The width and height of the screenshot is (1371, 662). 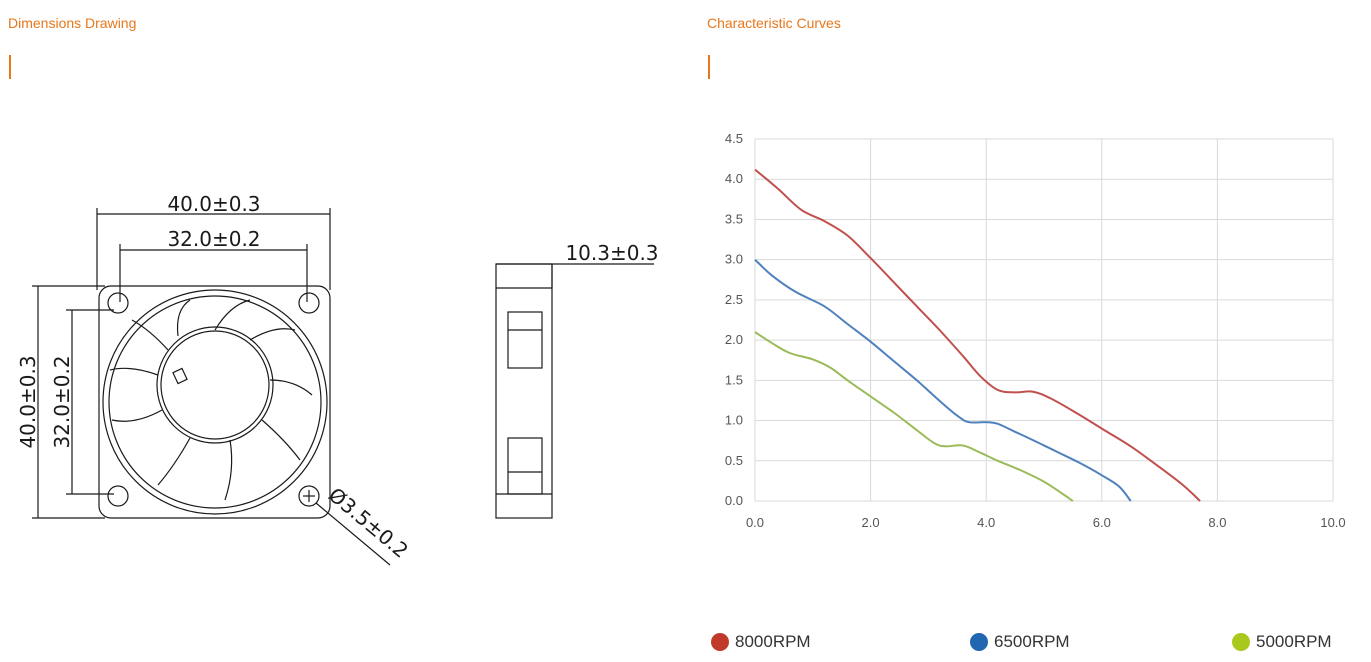 What do you see at coordinates (1217, 522) in the screenshot?
I see `x-tick-label: 8.0` at bounding box center [1217, 522].